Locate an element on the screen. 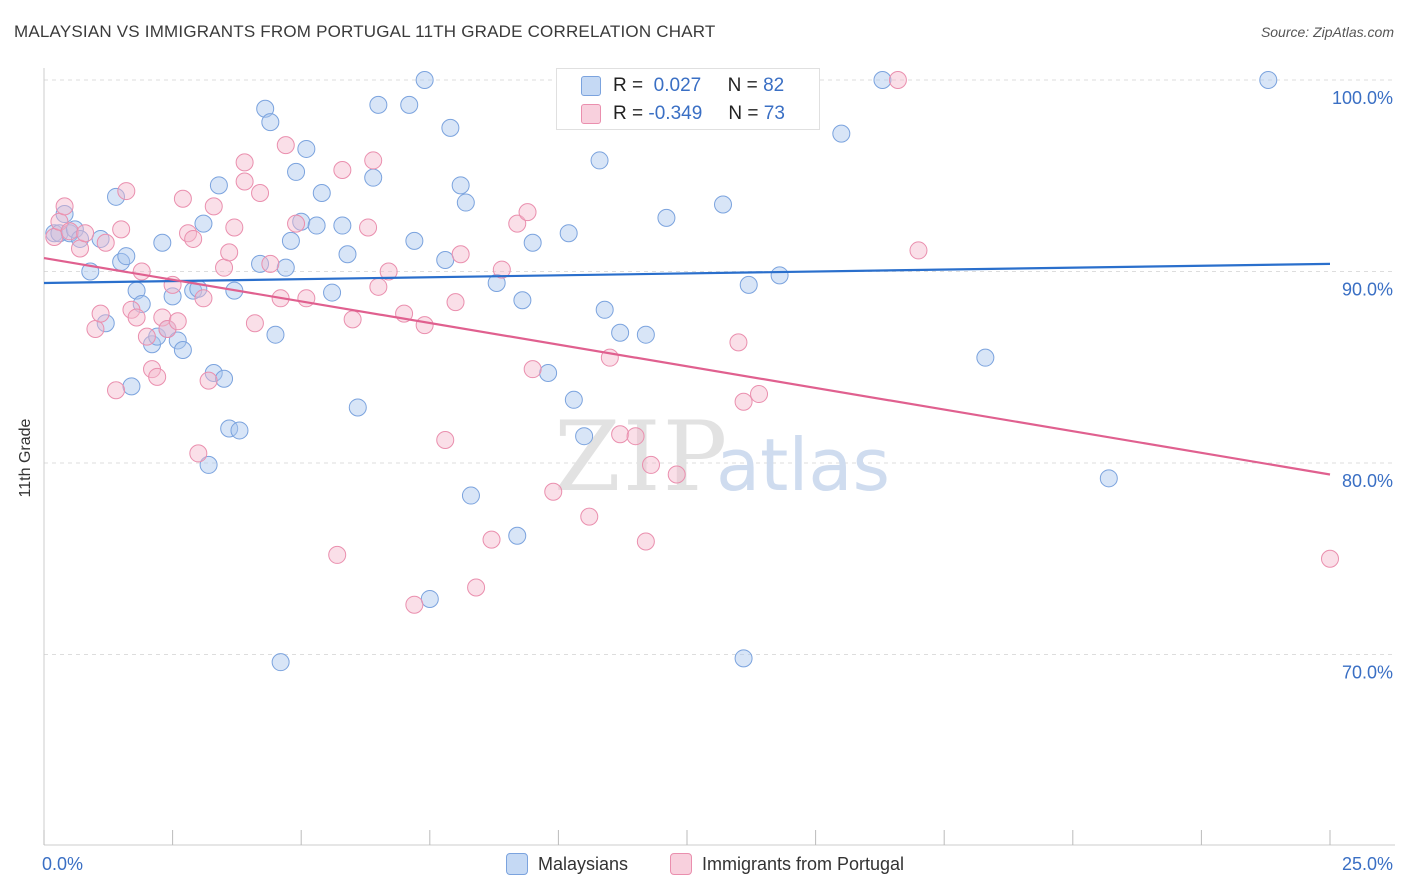  stats-row-malaysians: R = 0.027 N = 82 is located at coordinates (682, 86).